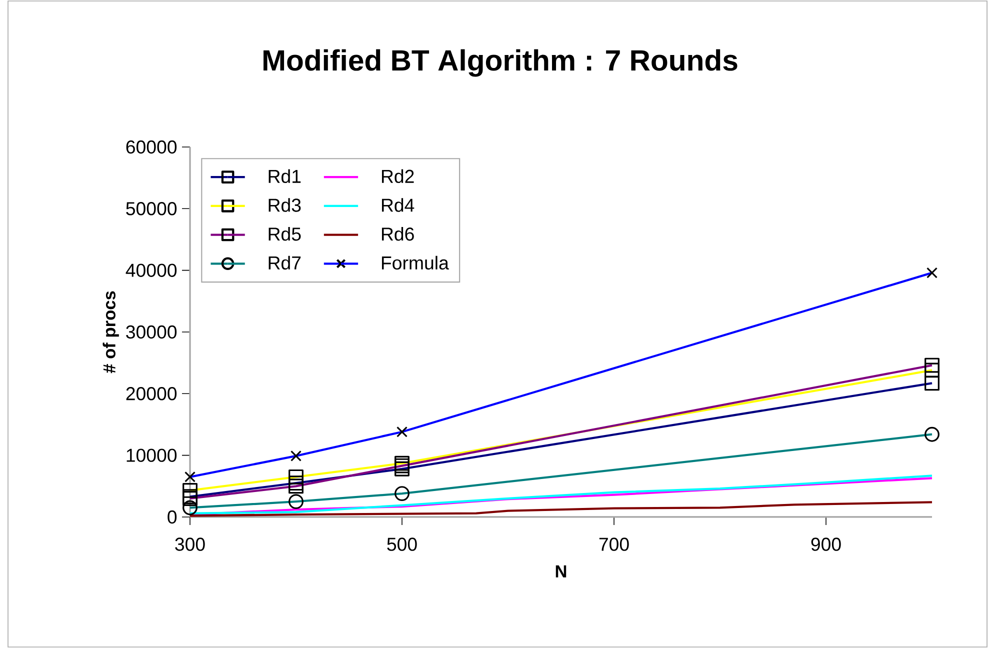 The image size is (988, 648). Describe the element at coordinates (151, 209) in the screenshot. I see `y-tick-label: 50000` at that location.